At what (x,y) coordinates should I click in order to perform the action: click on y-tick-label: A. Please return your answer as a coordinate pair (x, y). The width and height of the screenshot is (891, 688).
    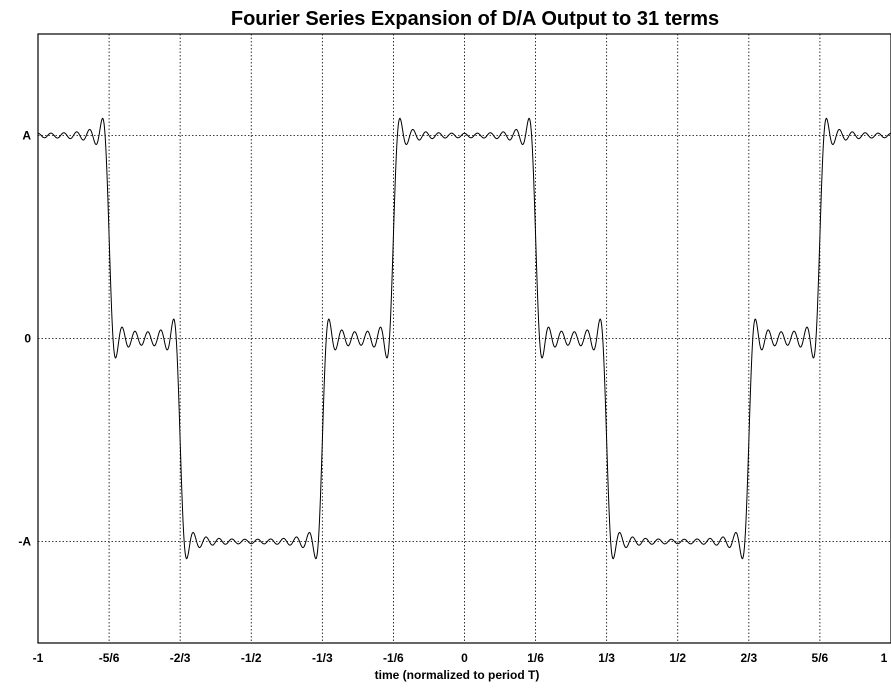
    Looking at the image, I should click on (26, 136).